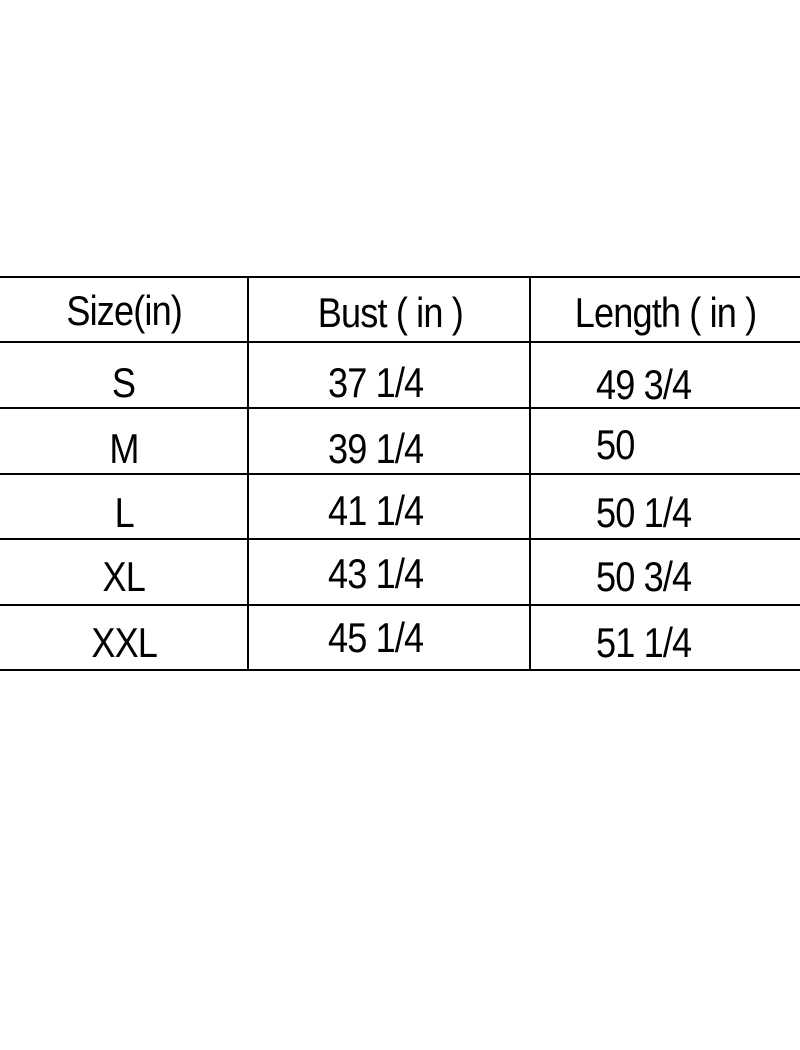 This screenshot has height=1050, width=800. I want to click on length-cell: 50, so click(615, 444).